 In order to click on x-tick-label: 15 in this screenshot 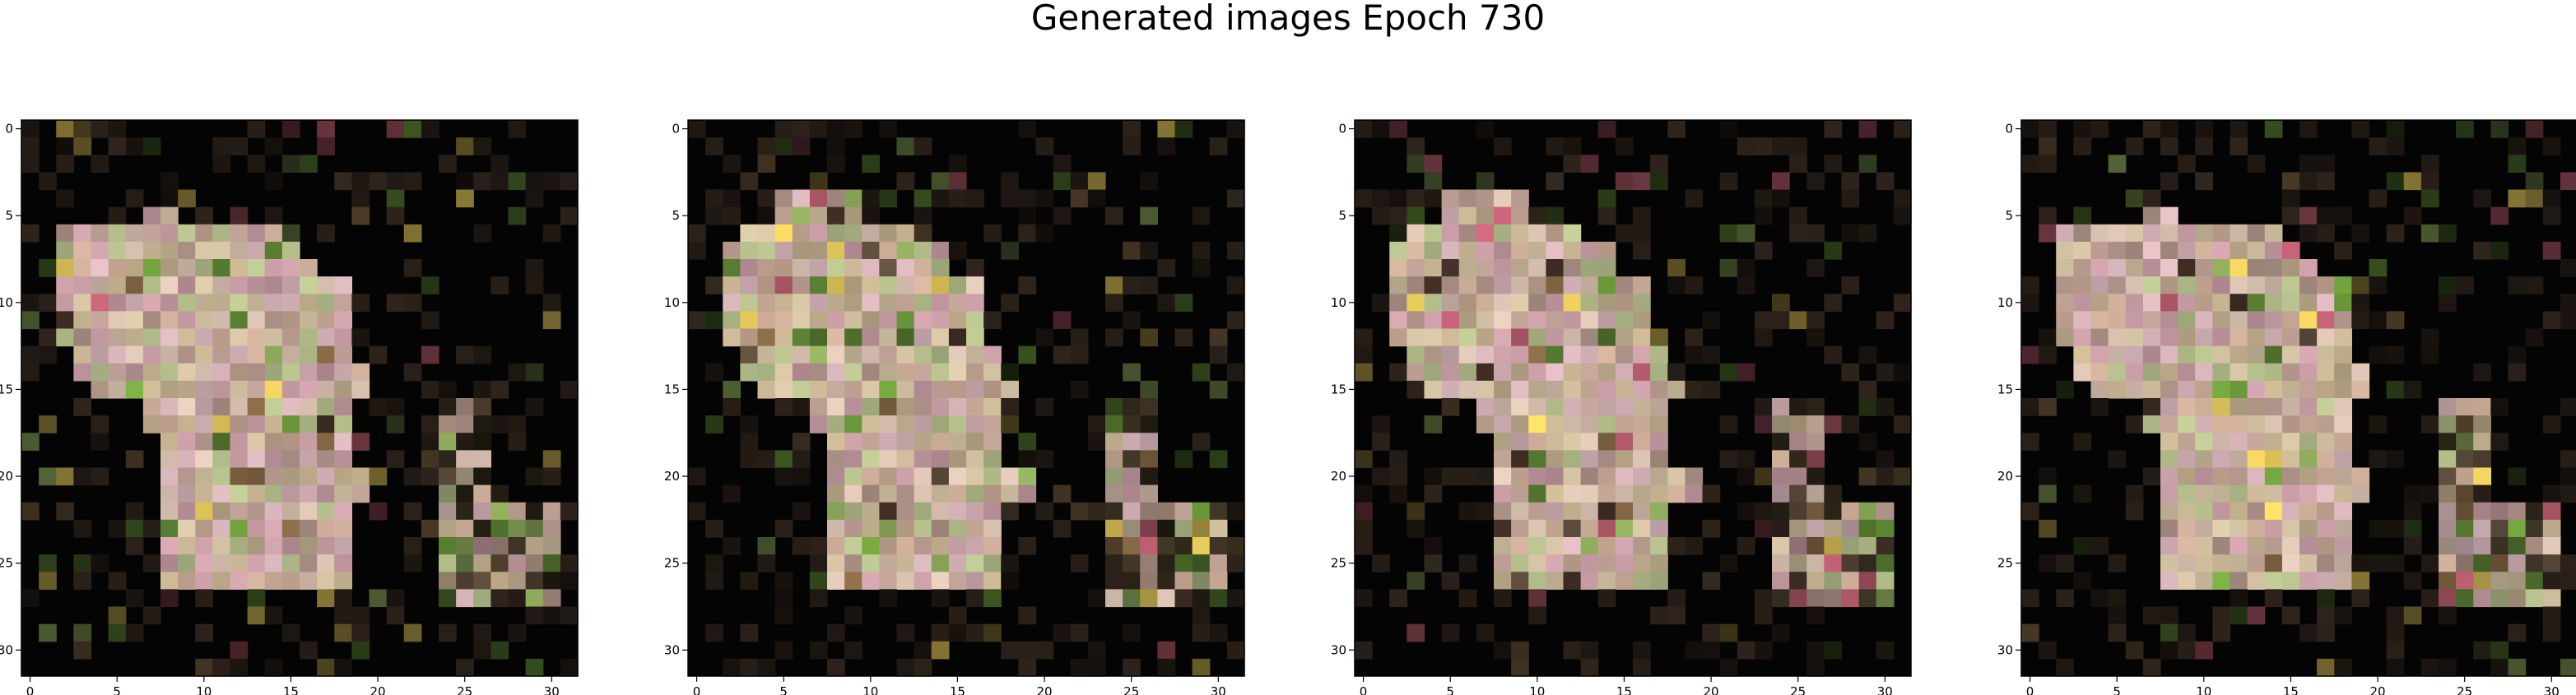, I will do `click(957, 689)`.